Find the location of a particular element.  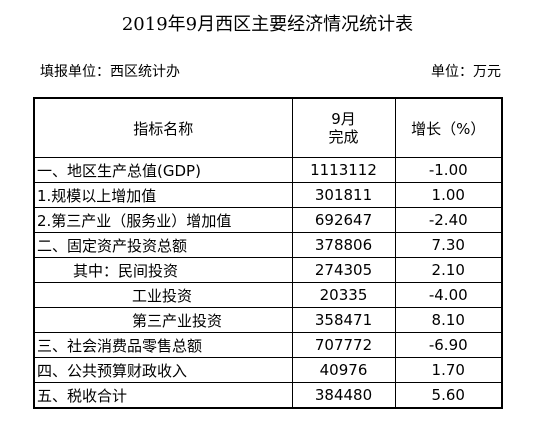

row-growth: 8.10 is located at coordinates (448, 320).